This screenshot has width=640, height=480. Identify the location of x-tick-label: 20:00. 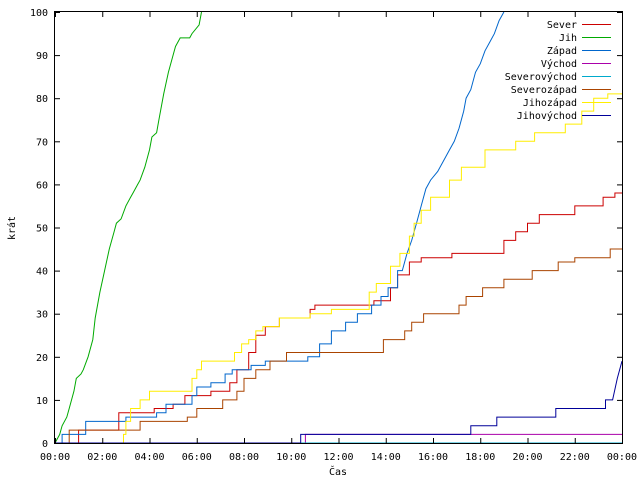
(527, 457).